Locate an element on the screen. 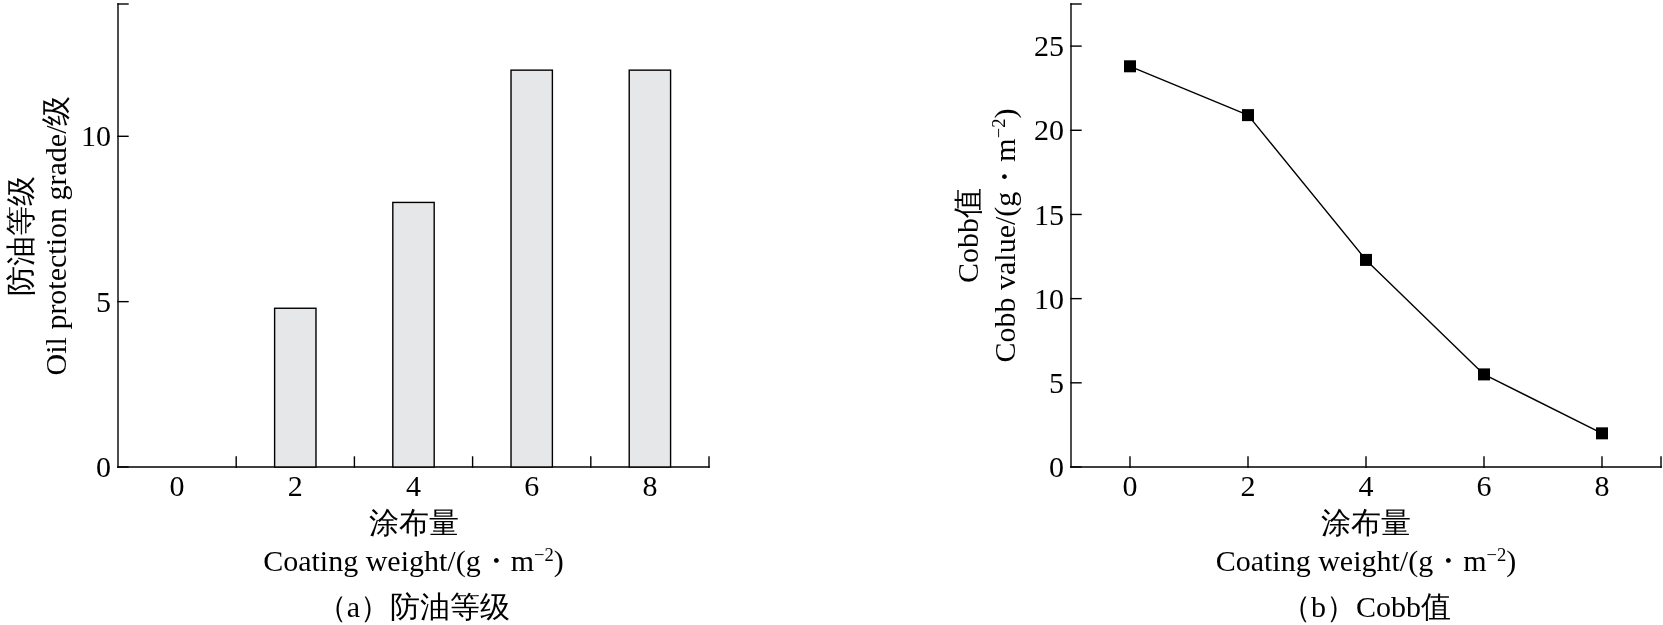 This screenshot has height=625, width=1663. y-tick-label: 20 is located at coordinates (1049, 130).